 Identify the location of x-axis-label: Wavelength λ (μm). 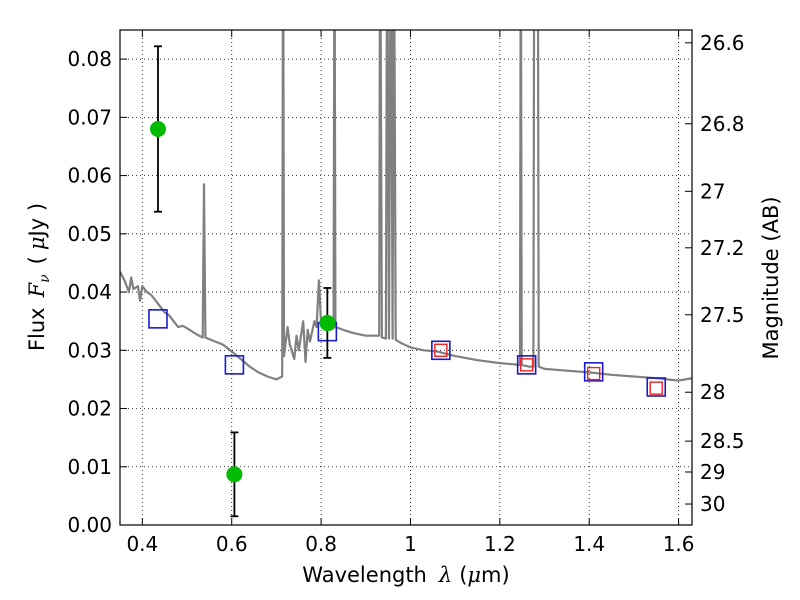
(405, 575).